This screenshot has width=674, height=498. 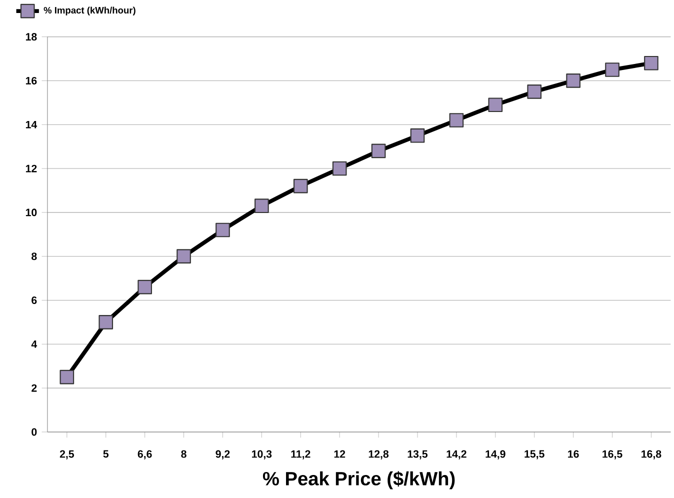 What do you see at coordinates (612, 455) in the screenshot?
I see `x-tick-label: 16,5` at bounding box center [612, 455].